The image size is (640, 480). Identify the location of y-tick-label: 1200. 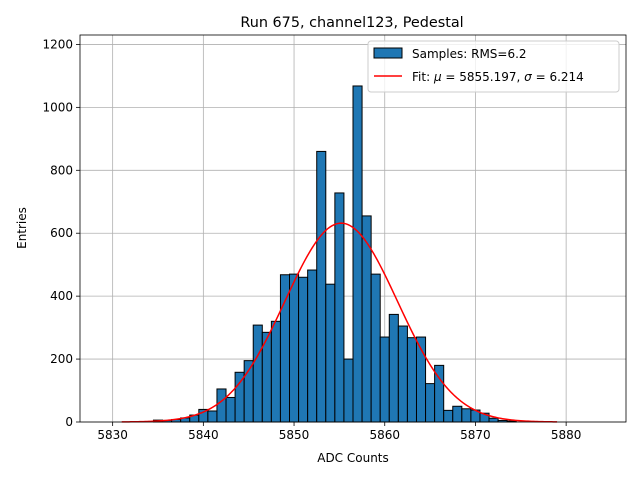
(57, 44).